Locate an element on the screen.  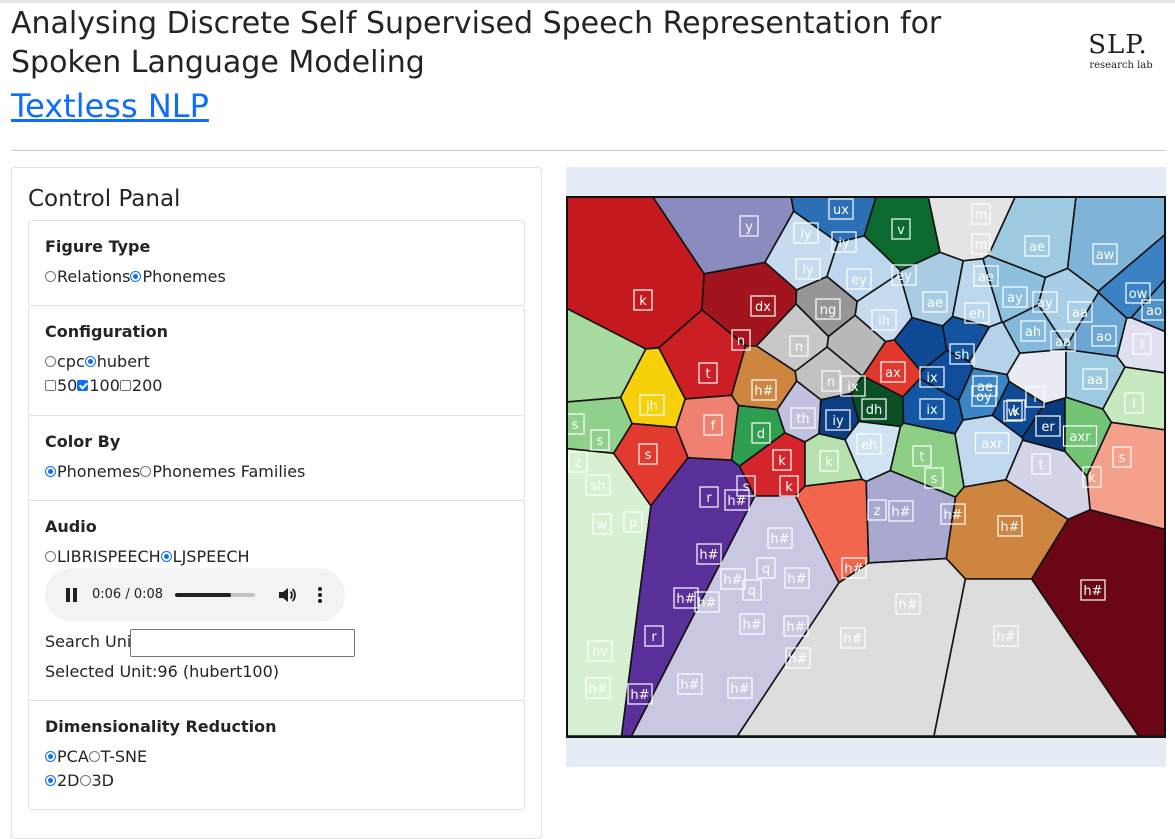
phoneme-label: ng is located at coordinates (828, 310).